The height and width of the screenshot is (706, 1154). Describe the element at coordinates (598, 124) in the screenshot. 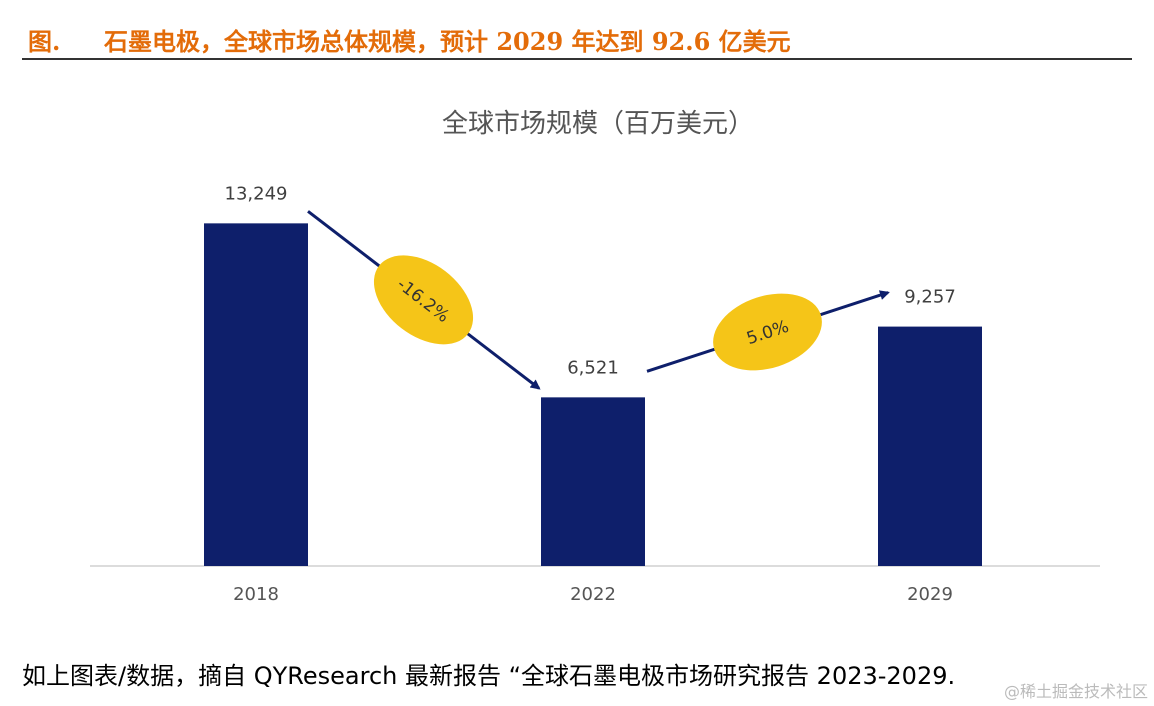

I see `chart-title: 全球市场规模（百万美元）` at that location.